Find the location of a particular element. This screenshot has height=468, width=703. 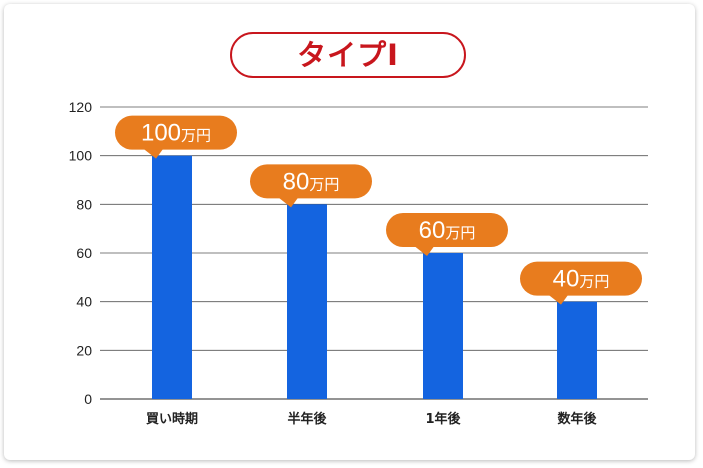

y-tick-label: 60 is located at coordinates (84, 253).